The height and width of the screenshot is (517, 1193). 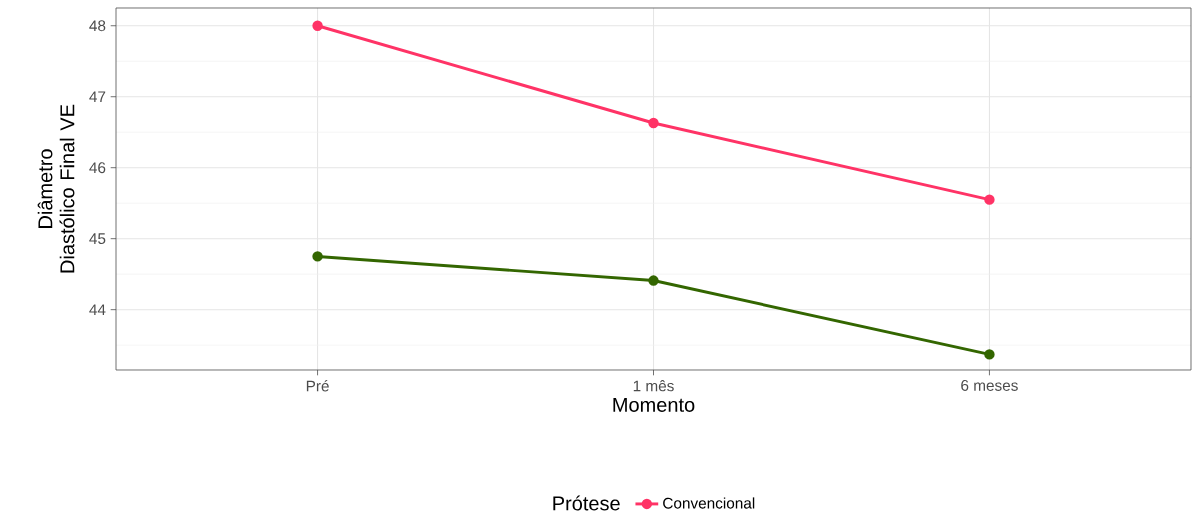 What do you see at coordinates (97, 168) in the screenshot?
I see `y-tick-label: 46` at bounding box center [97, 168].